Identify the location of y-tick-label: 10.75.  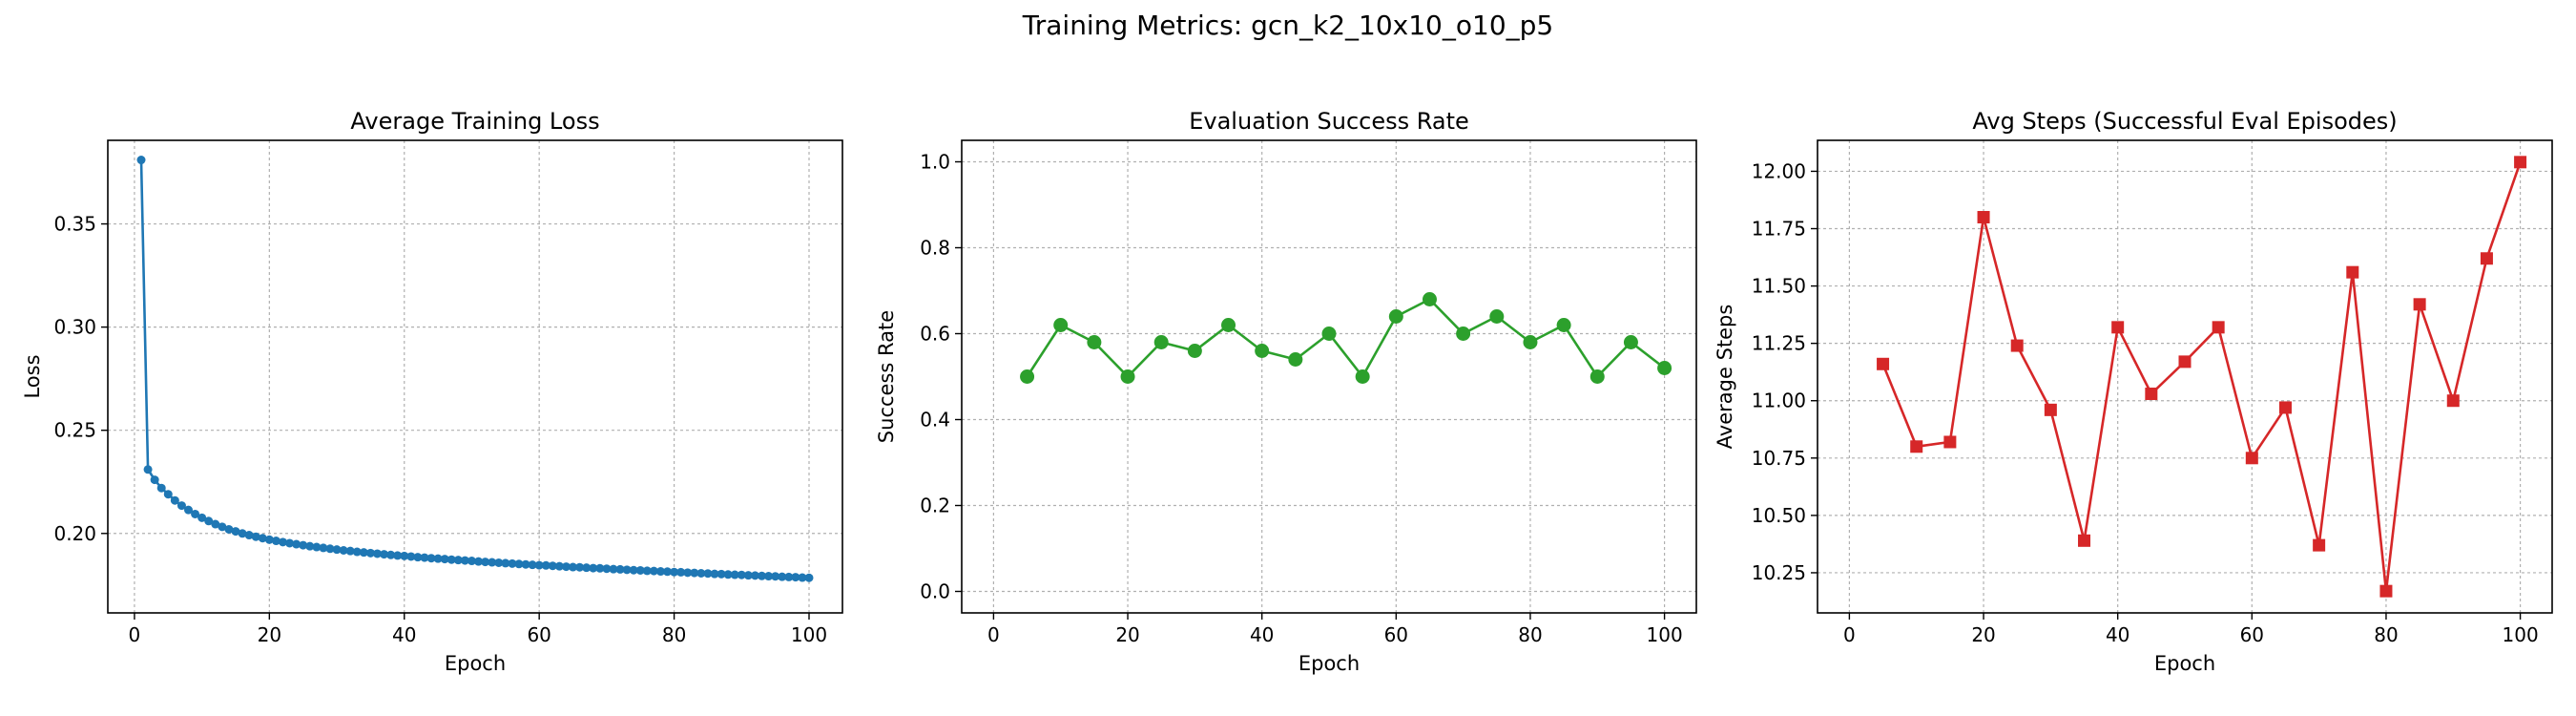
(1779, 458).